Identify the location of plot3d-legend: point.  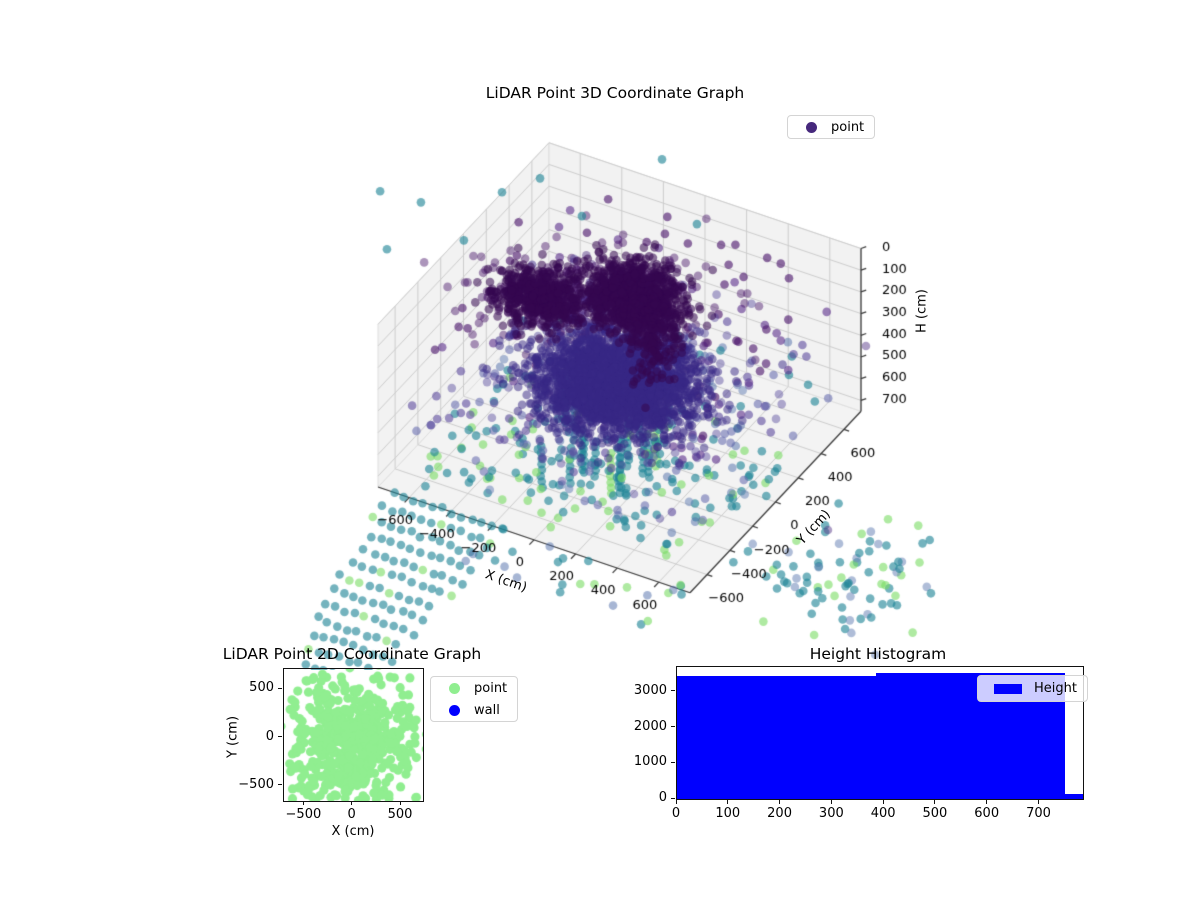
(831, 127).